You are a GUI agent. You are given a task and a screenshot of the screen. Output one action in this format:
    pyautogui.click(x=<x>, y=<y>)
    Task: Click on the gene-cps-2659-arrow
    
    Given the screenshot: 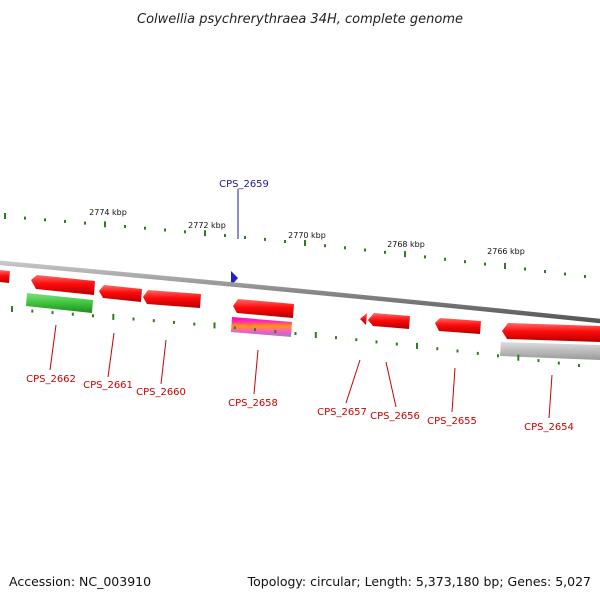 What is the action you would take?
    pyautogui.click(x=234, y=278)
    